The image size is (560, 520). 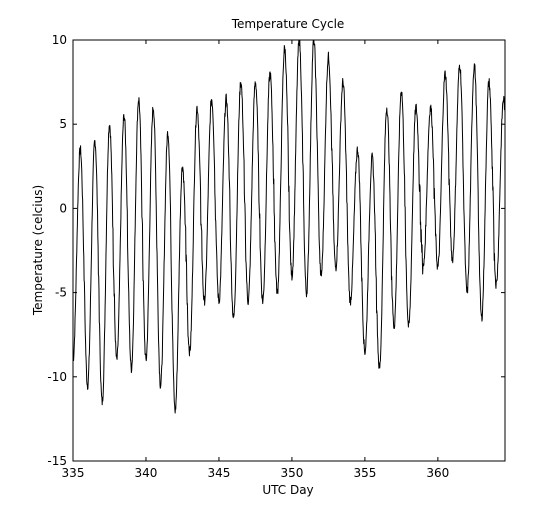 I want to click on y-tick-label: 10, so click(x=59, y=40).